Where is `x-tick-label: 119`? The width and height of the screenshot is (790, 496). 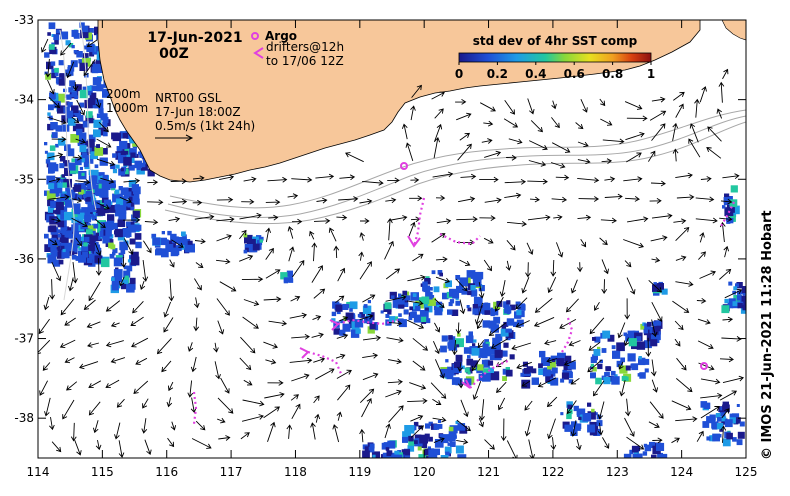
x-tick-label: 119 is located at coordinates (359, 472).